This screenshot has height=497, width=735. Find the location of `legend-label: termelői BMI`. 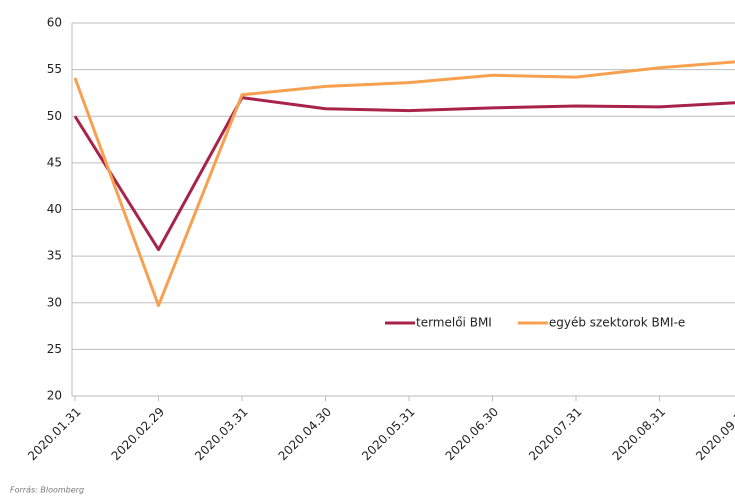

legend-label: termelői BMI is located at coordinates (454, 323).